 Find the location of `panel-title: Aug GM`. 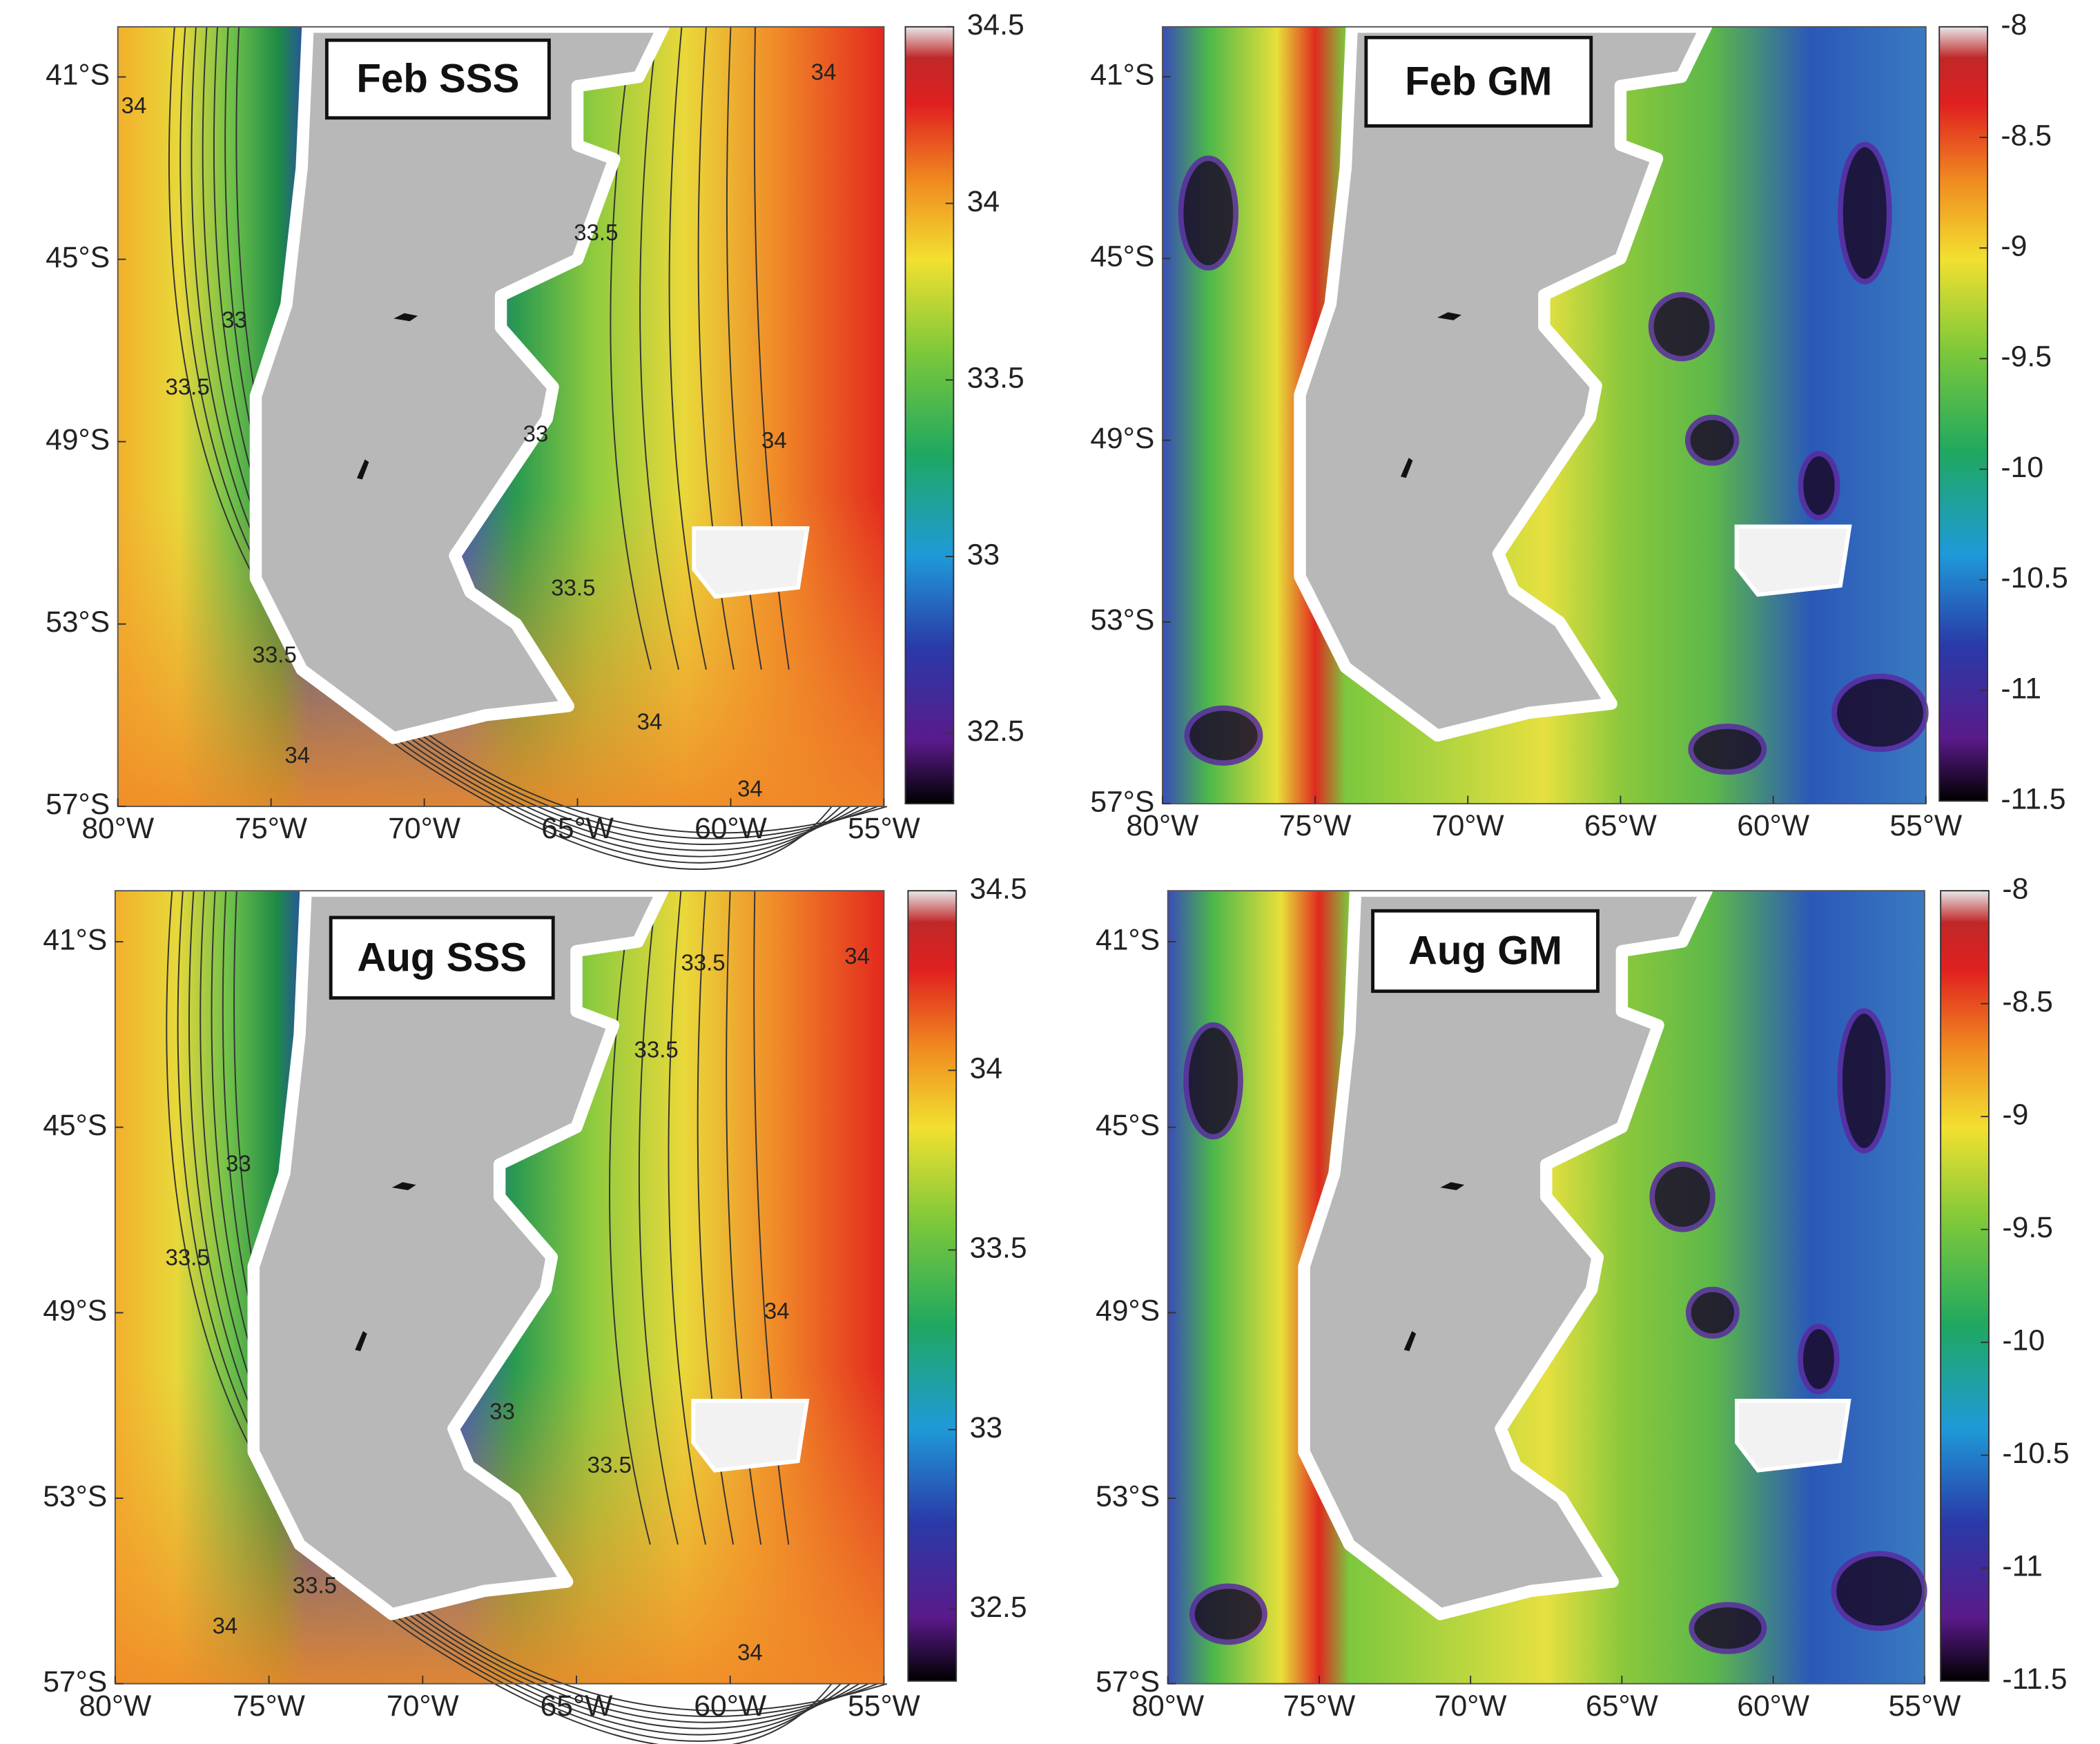

panel-title: Aug GM is located at coordinates (1485, 951).